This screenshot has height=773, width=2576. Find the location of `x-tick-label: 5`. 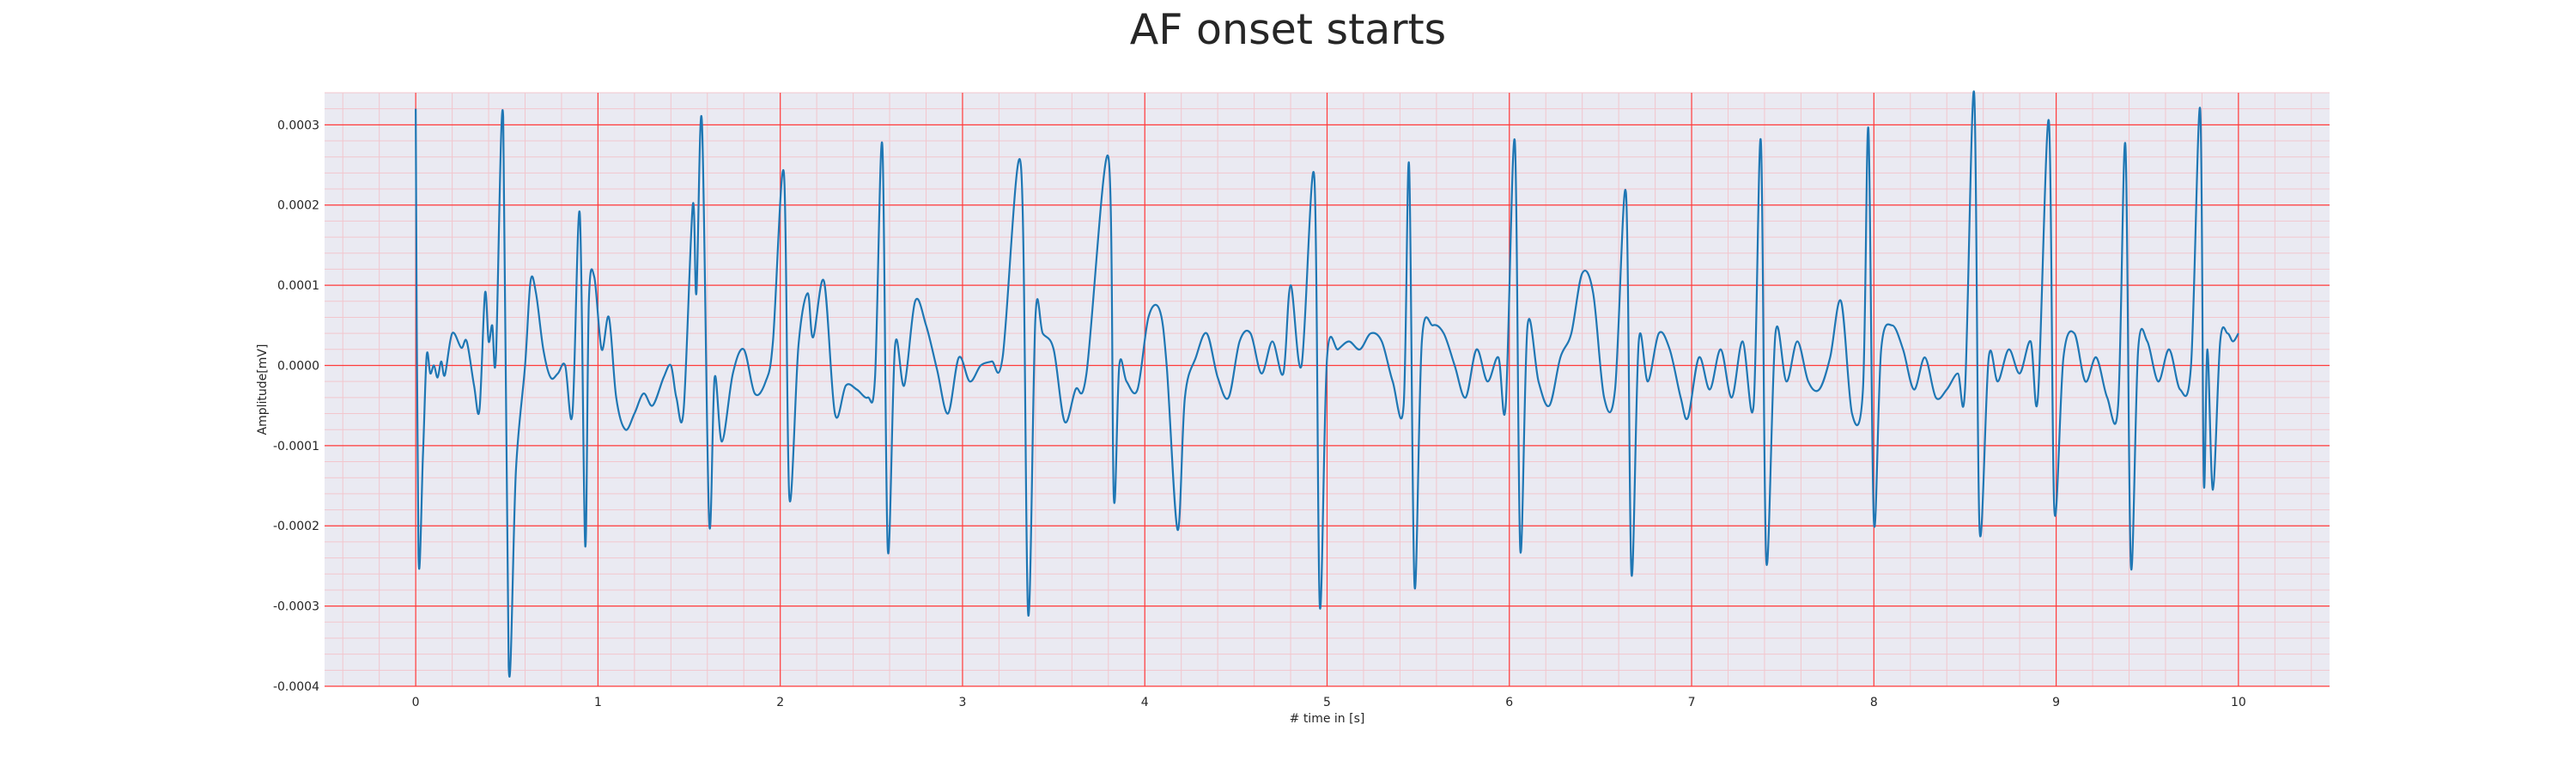

x-tick-label: 5 is located at coordinates (1327, 702).